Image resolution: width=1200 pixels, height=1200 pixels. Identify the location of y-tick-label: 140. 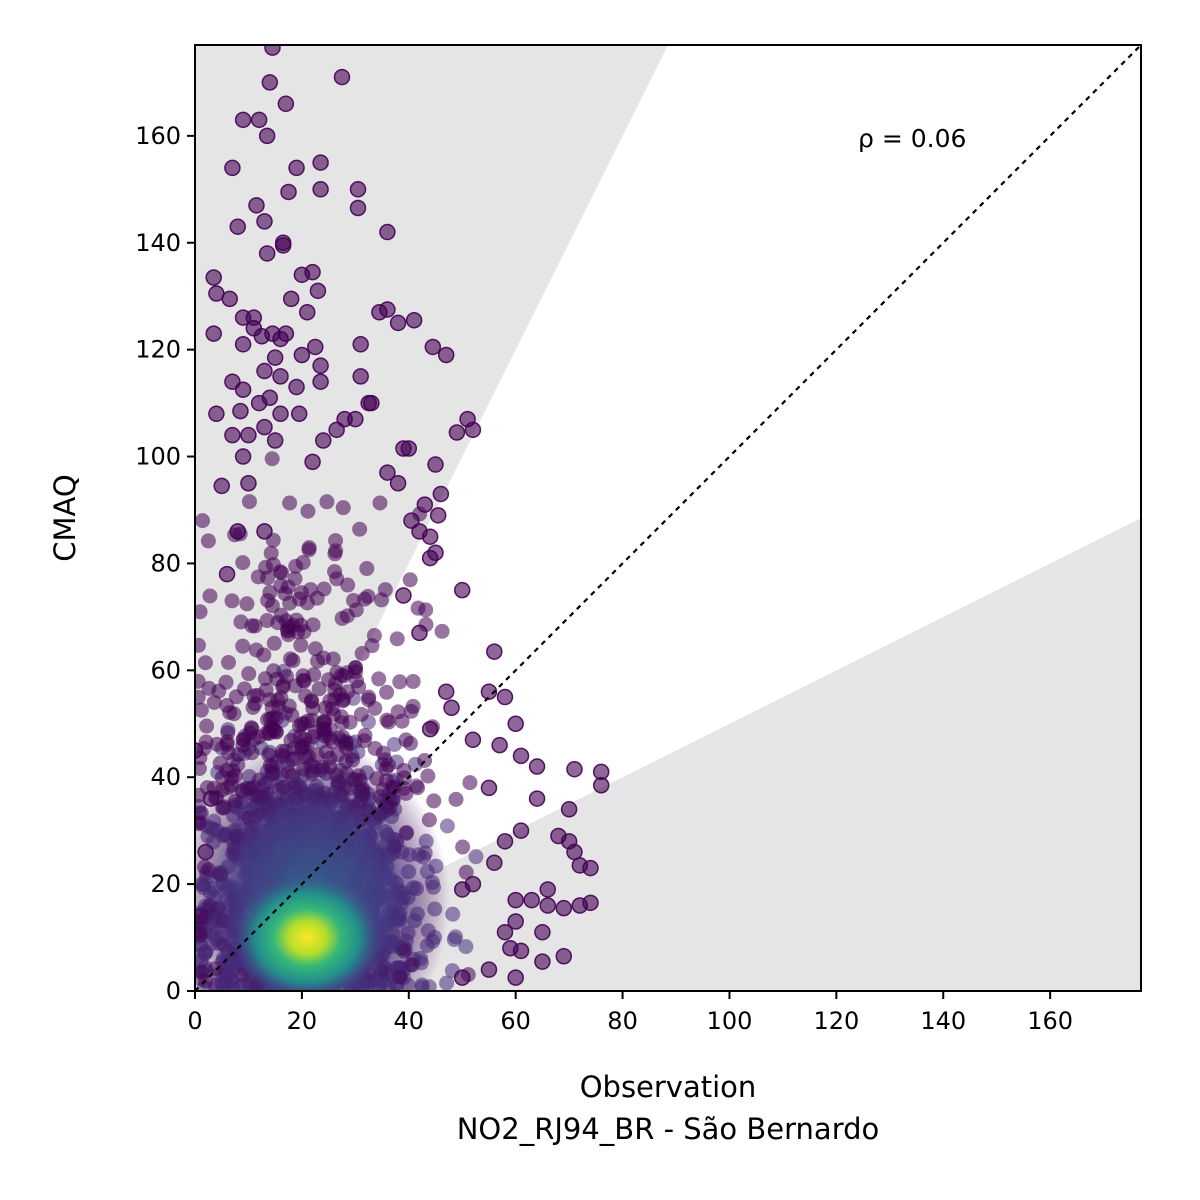
(158, 243).